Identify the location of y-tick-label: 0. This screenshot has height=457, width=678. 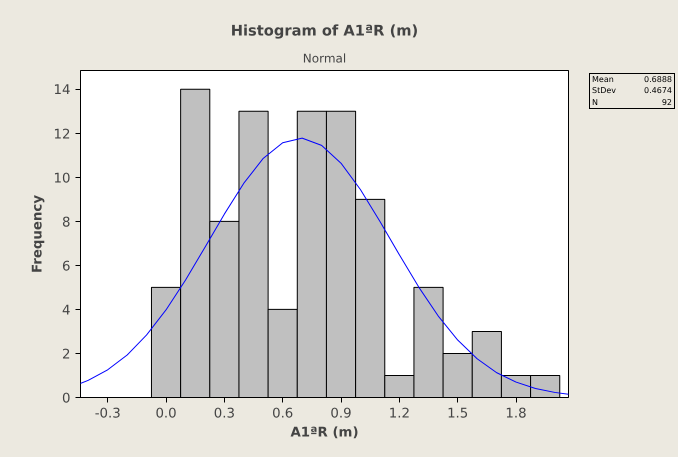
(66, 399).